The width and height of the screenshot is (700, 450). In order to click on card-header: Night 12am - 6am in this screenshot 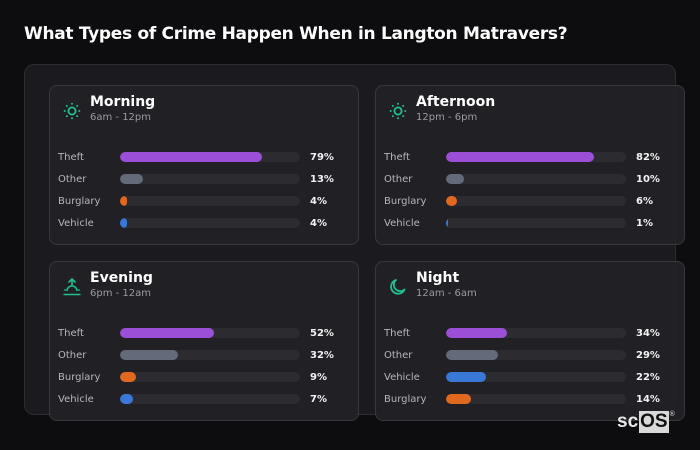, I will do `click(432, 285)`.